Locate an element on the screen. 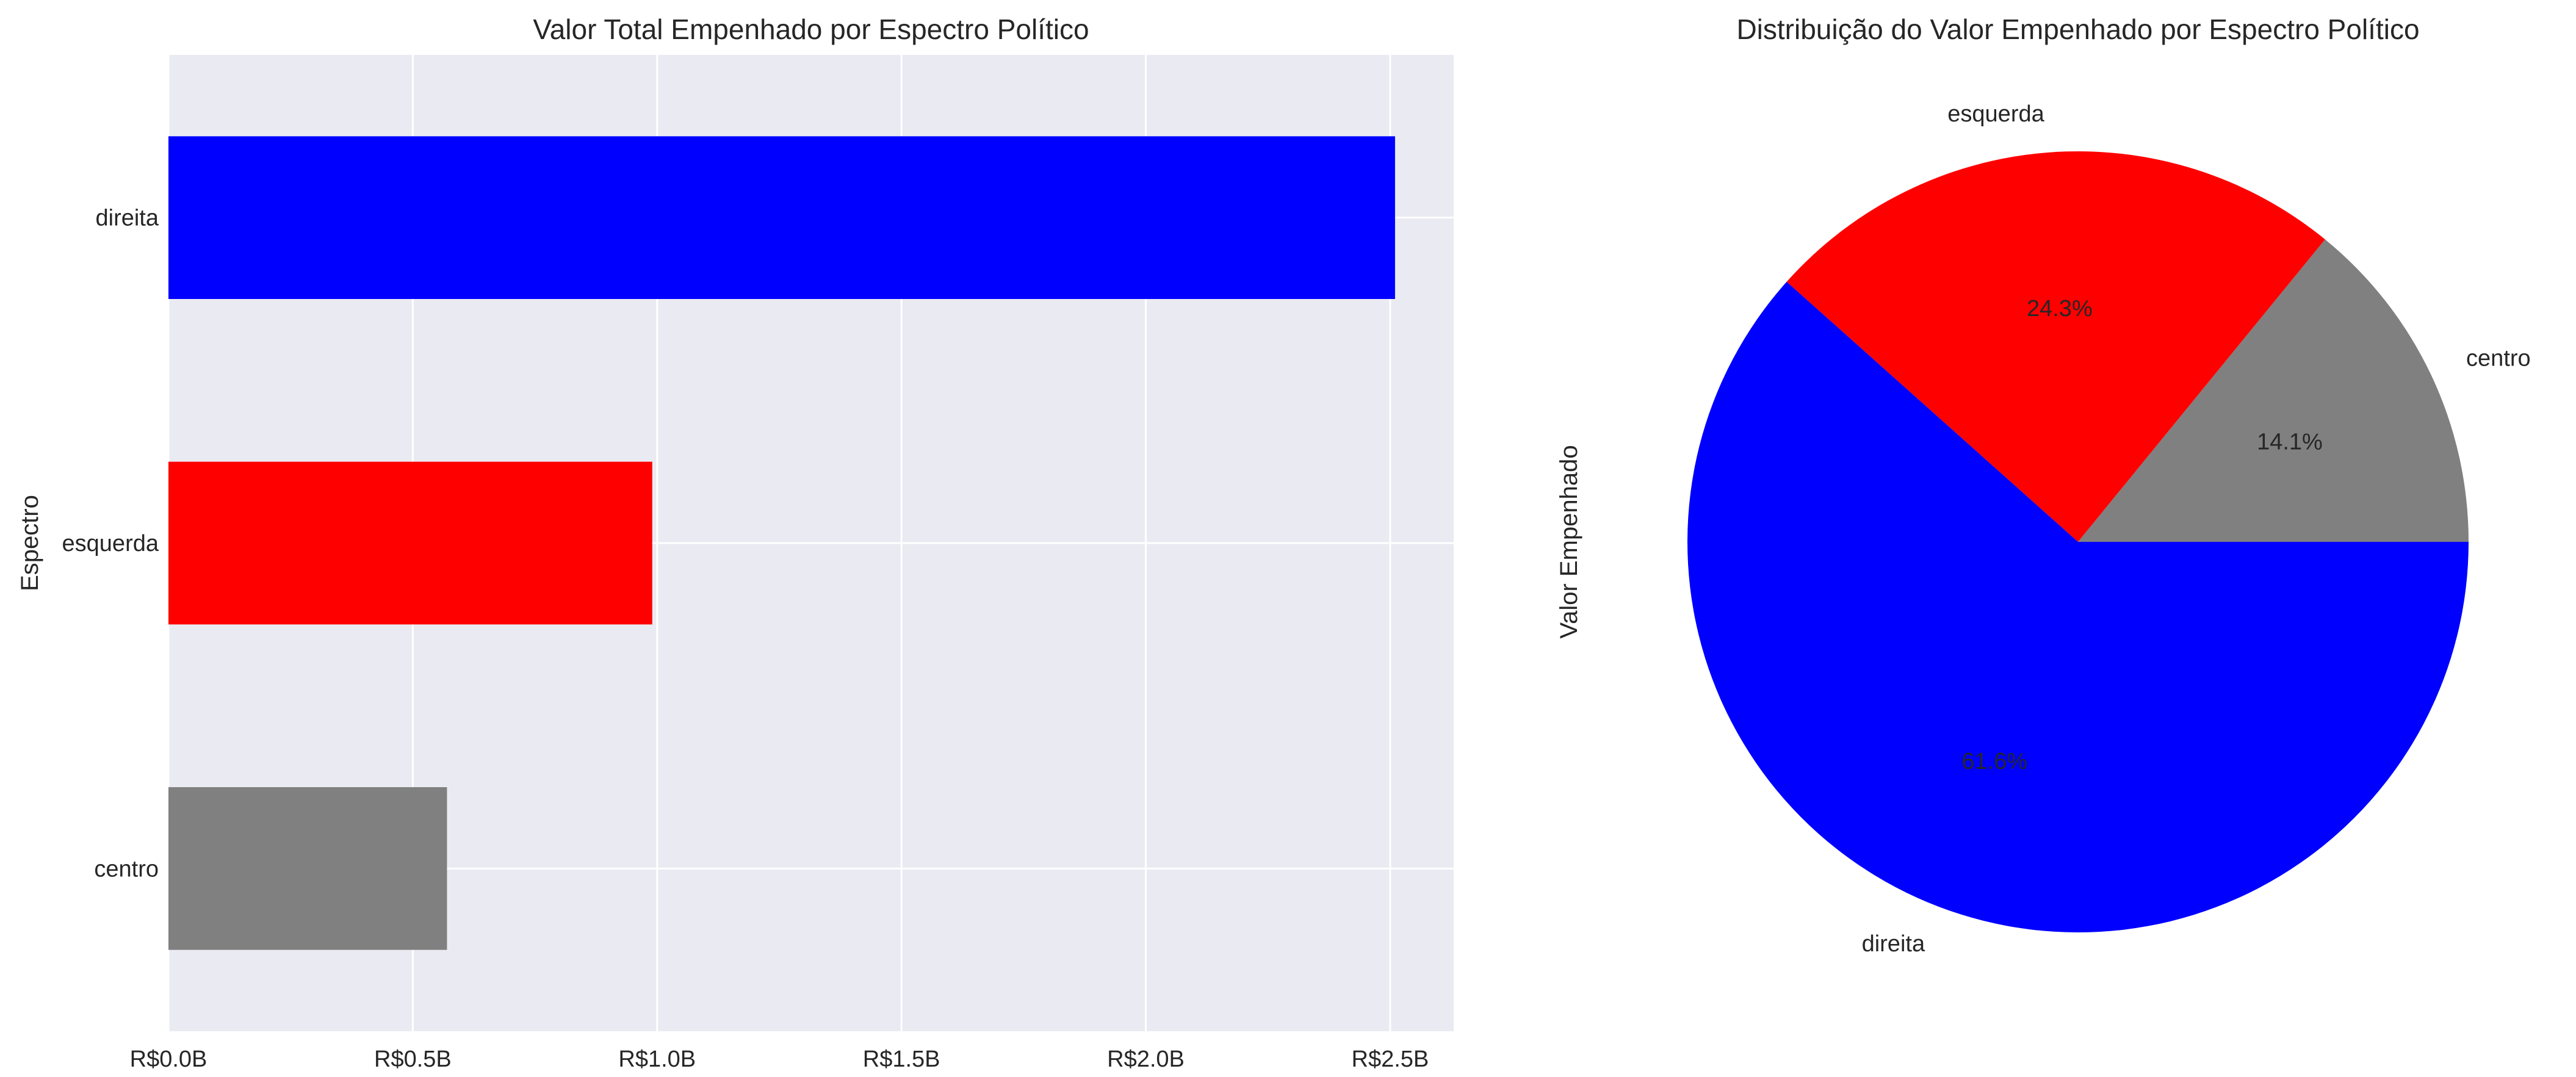 The width and height of the screenshot is (2576, 1077). bar-direita is located at coordinates (781, 218).